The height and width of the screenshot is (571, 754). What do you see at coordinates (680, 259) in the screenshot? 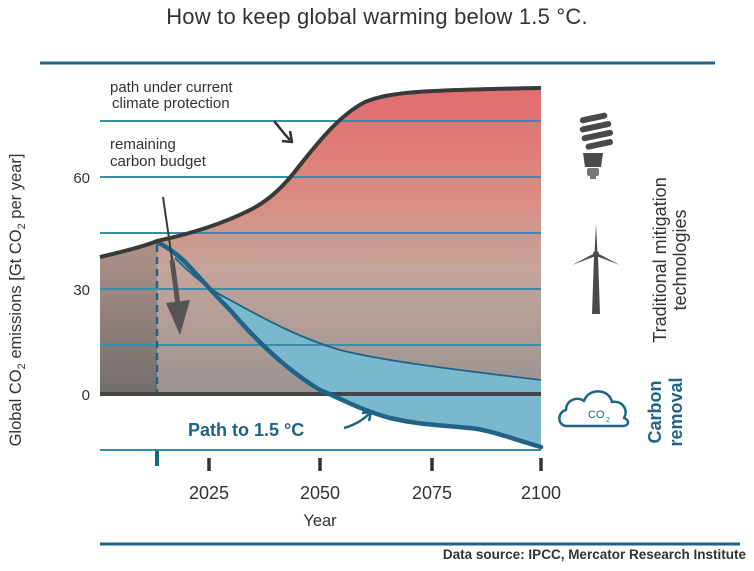
I see `traditional-mitigation-label-2: technologies` at bounding box center [680, 259].